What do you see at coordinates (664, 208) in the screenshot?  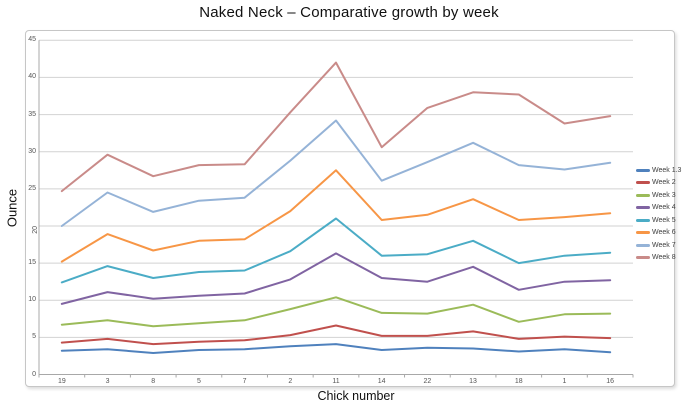 I see `legend-label: Week 4` at bounding box center [664, 208].